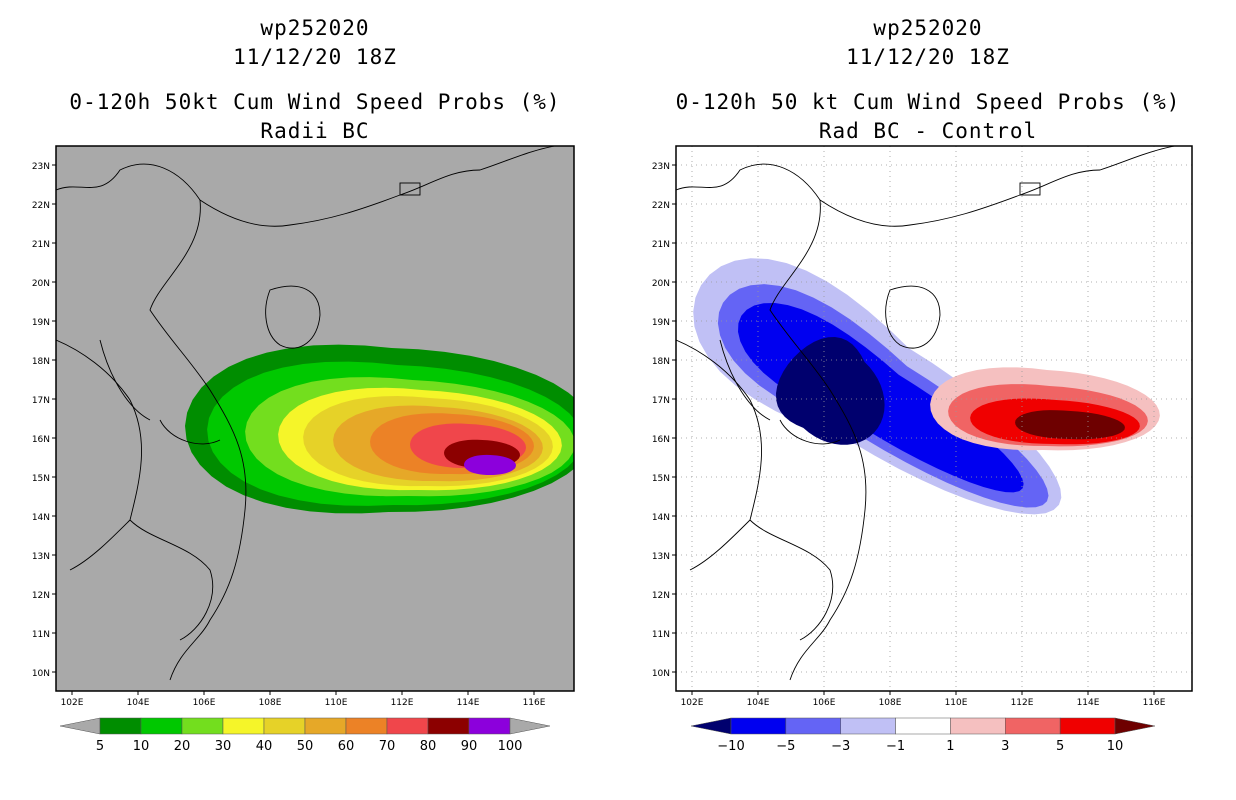 This screenshot has height=800, width=1236. Describe the element at coordinates (428, 746) in the screenshot. I see `colorbar-label: 80` at that location.